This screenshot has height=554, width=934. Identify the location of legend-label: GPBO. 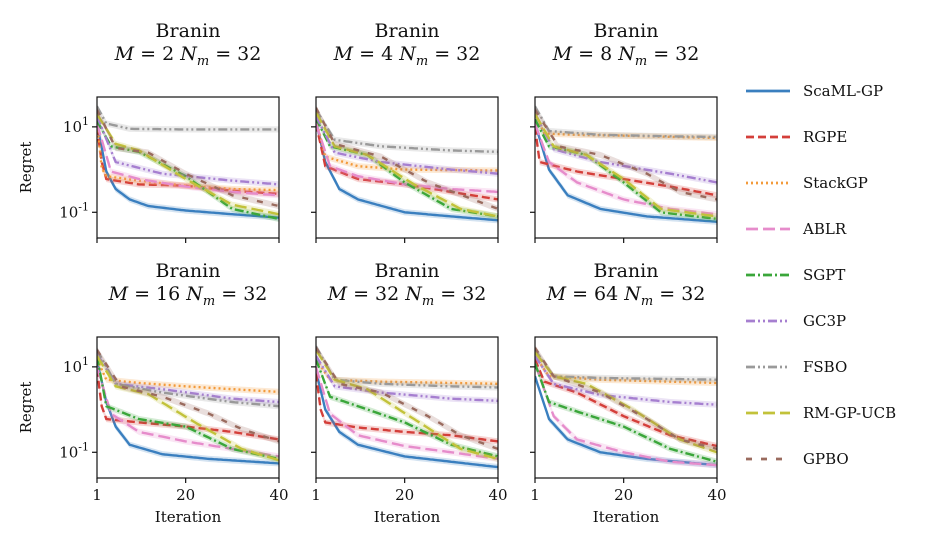
(826, 459).